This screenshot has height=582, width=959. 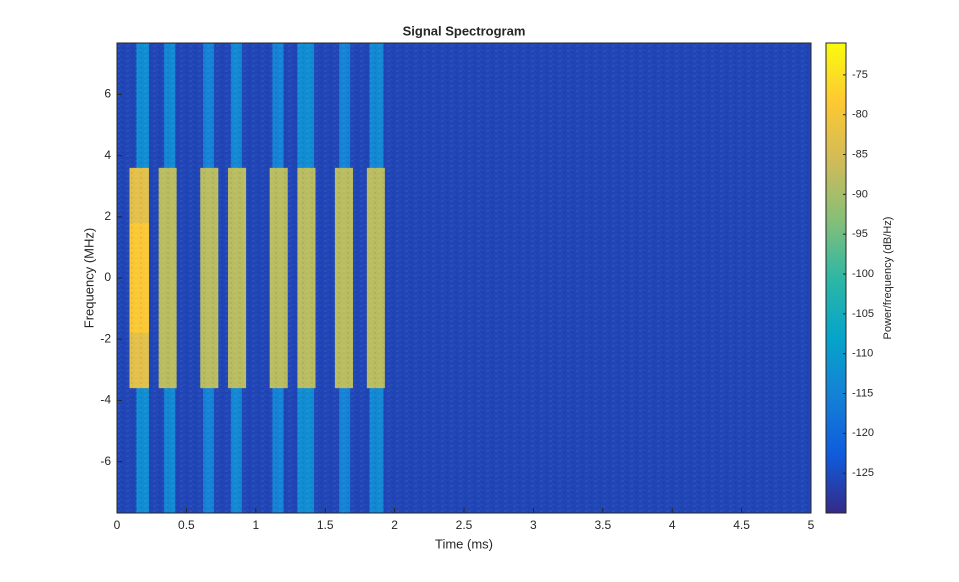 What do you see at coordinates (863, 274) in the screenshot?
I see `colorbar-tick-label: -100` at bounding box center [863, 274].